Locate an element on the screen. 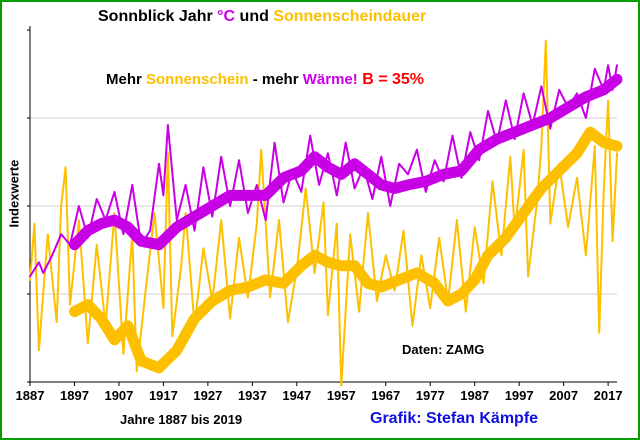  x-tick-label-1897: 1897 is located at coordinates (74, 395).